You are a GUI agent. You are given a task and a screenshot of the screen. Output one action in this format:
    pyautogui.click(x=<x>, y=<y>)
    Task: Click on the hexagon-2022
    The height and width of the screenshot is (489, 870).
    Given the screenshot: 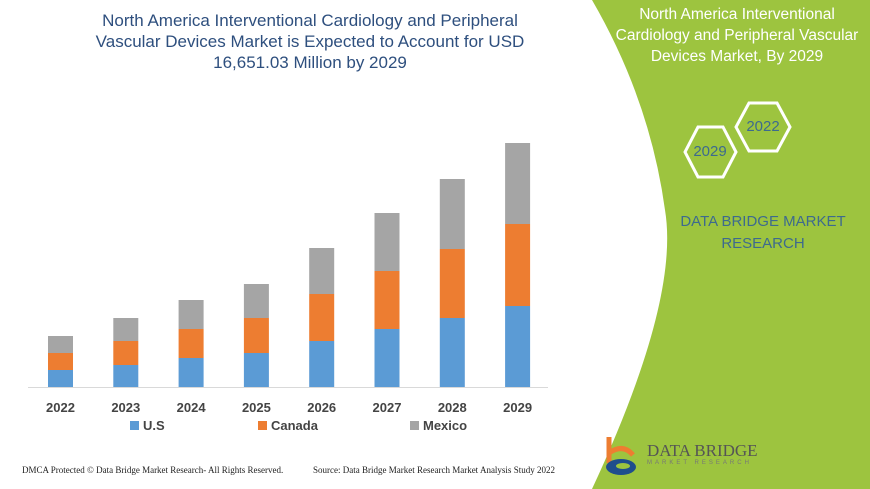 What is the action you would take?
    pyautogui.click(x=763, y=127)
    